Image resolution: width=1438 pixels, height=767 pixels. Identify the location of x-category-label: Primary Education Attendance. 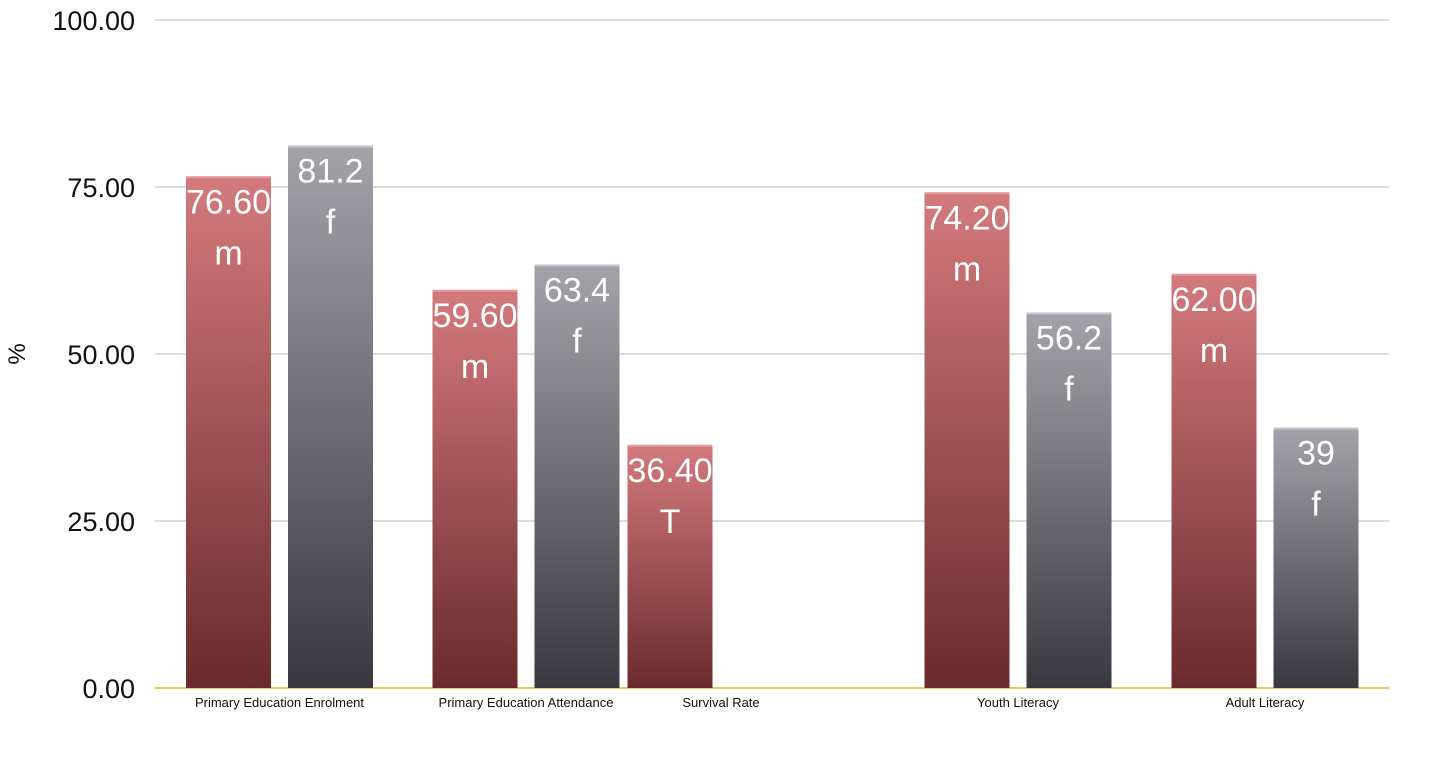
(526, 702).